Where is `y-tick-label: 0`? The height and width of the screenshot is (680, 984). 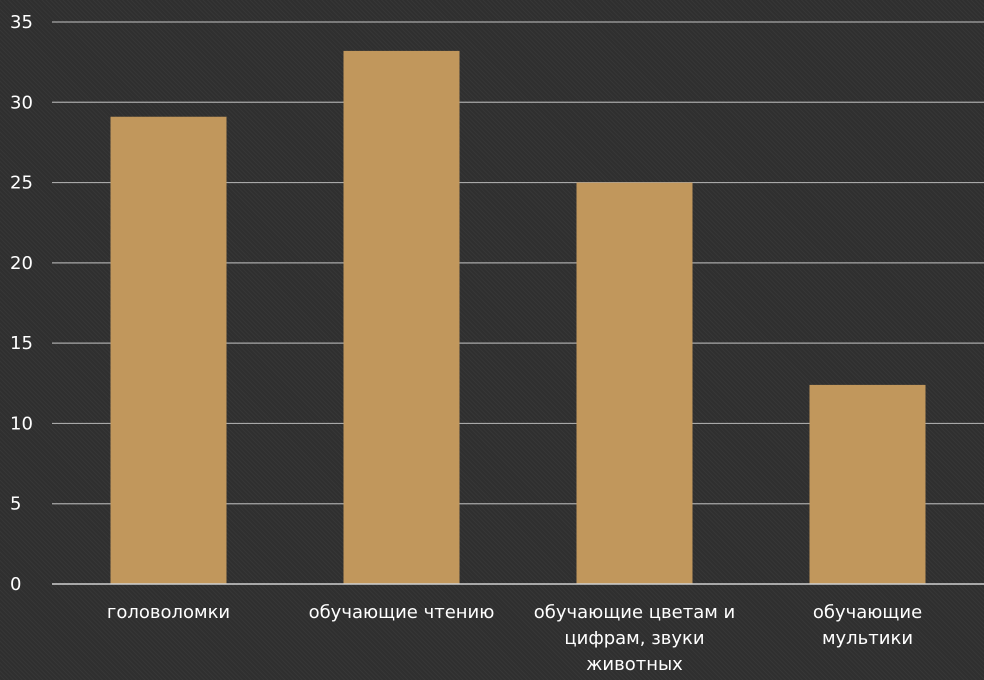
y-tick-label: 0 is located at coordinates (15, 584).